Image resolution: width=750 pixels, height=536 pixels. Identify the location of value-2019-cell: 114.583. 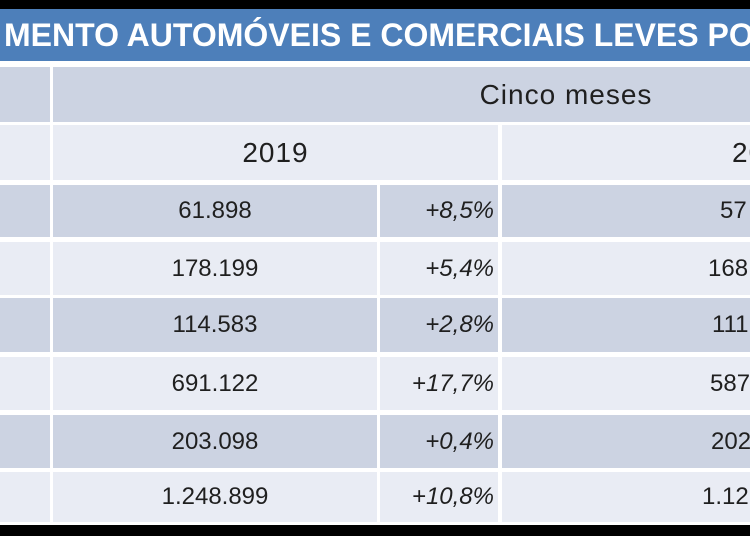
(215, 325).